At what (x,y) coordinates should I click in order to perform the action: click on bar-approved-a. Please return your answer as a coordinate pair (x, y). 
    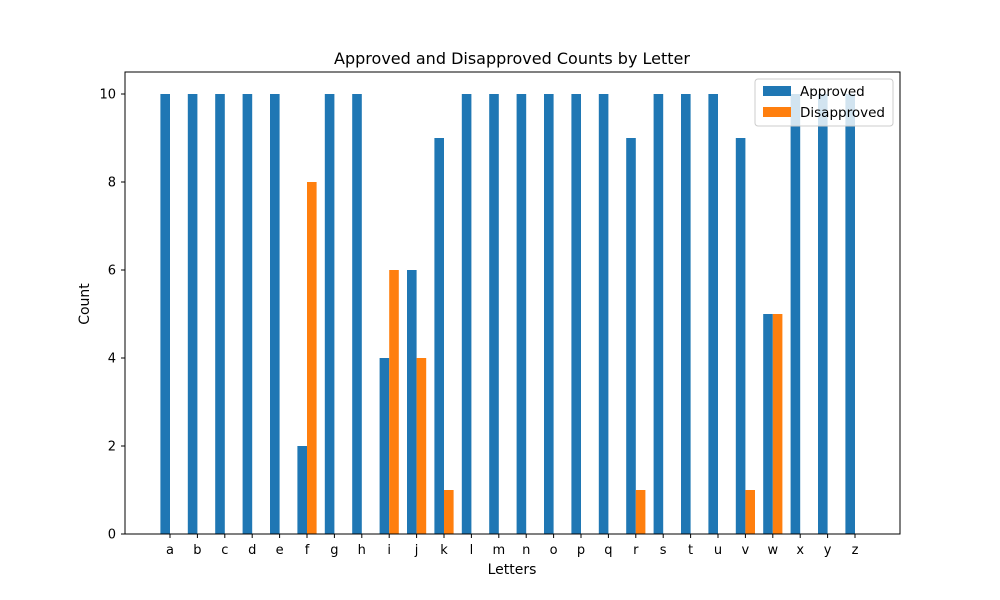
    Looking at the image, I should click on (165, 314).